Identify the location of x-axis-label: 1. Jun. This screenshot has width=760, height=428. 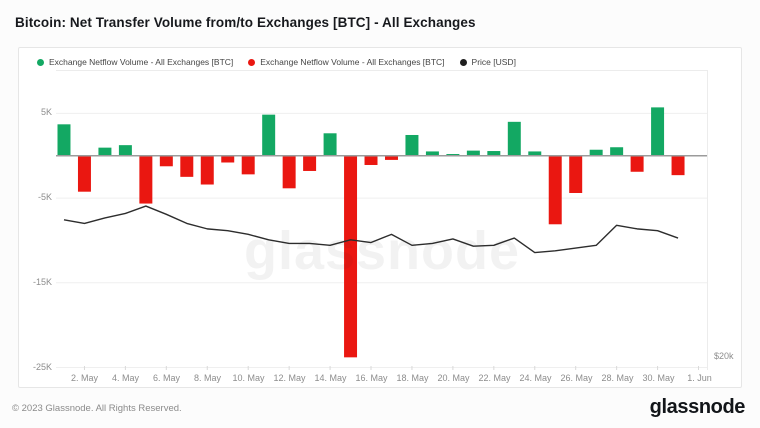
(699, 378).